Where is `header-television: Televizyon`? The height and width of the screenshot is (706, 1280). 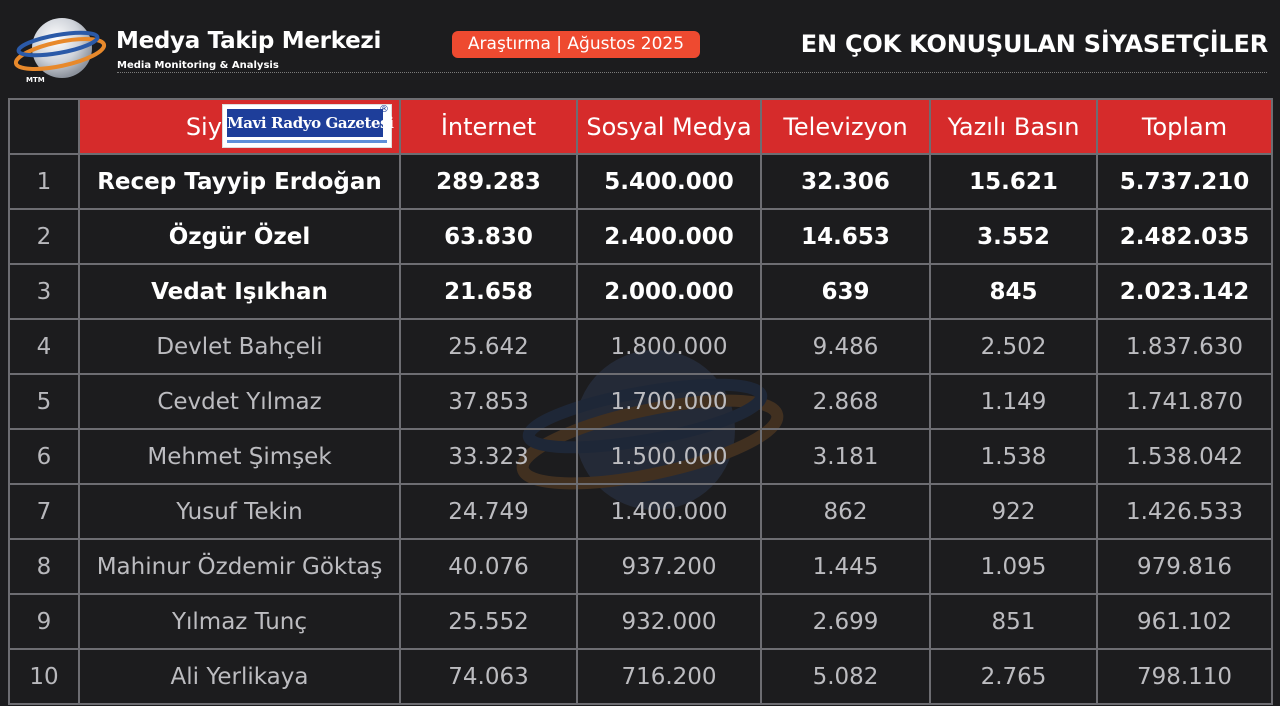 header-television: Televizyon is located at coordinates (845, 126).